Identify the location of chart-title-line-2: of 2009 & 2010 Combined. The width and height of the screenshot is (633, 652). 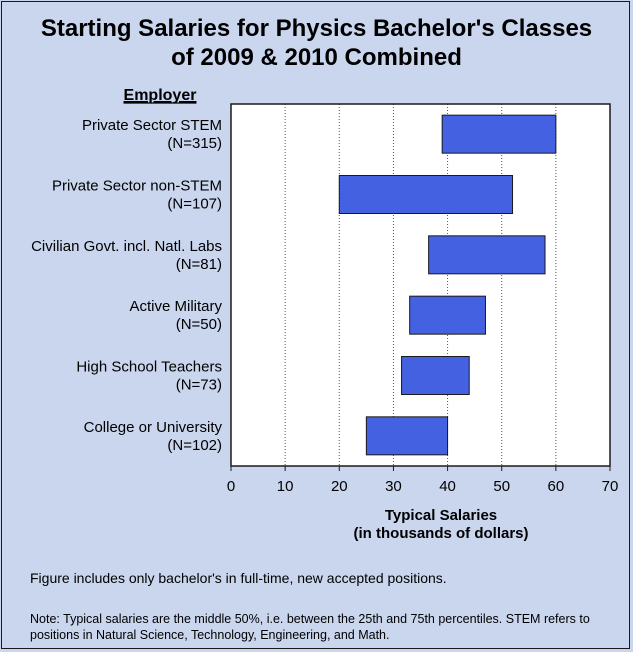
(316, 57).